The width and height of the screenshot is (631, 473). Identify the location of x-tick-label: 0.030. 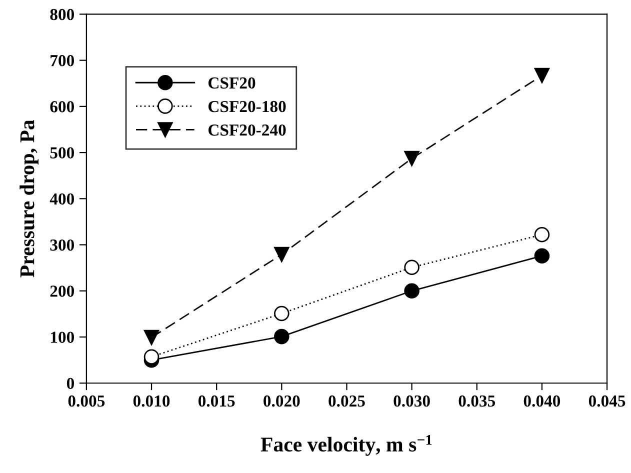
(412, 401).